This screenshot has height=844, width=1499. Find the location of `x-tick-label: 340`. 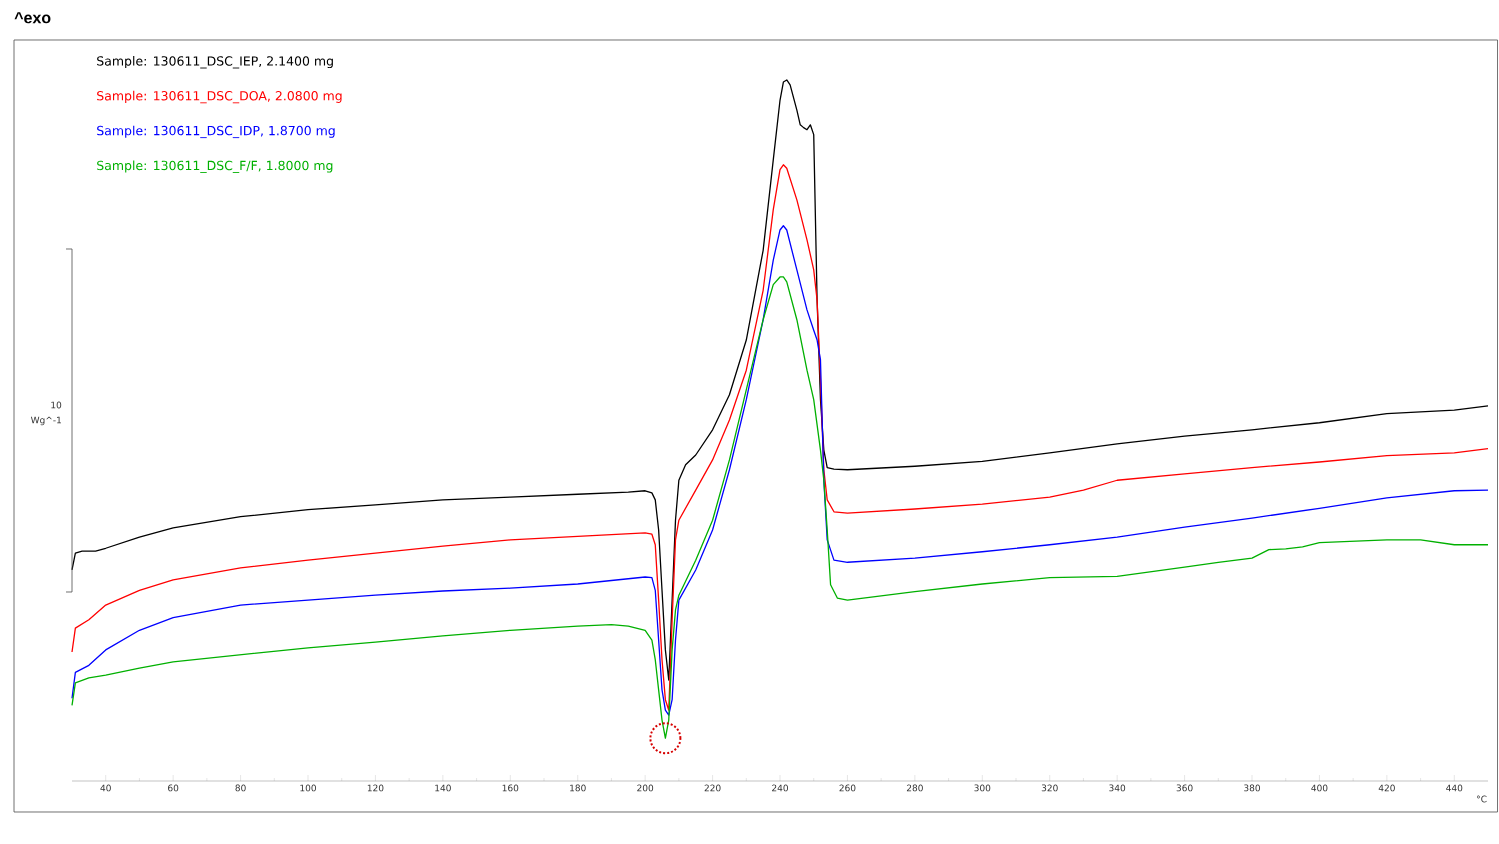

x-tick-label: 340 is located at coordinates (1117, 788).